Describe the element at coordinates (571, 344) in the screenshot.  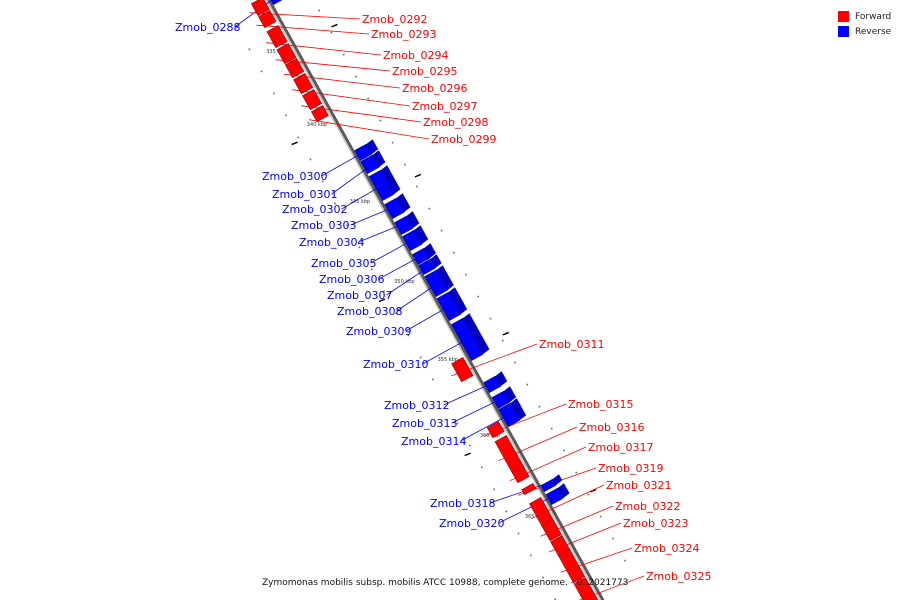
I see `gene-label: Zmob_0311` at that location.